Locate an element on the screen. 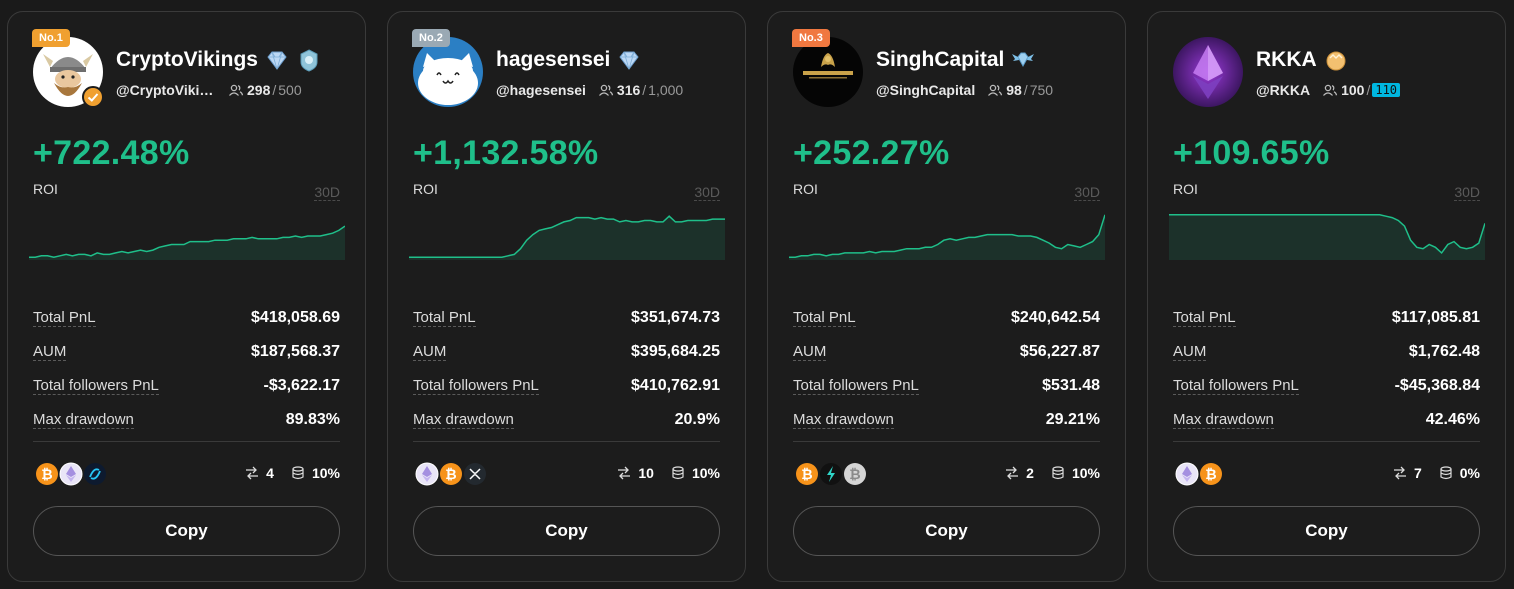  copy-trades-count: 2 is located at coordinates (1030, 473).